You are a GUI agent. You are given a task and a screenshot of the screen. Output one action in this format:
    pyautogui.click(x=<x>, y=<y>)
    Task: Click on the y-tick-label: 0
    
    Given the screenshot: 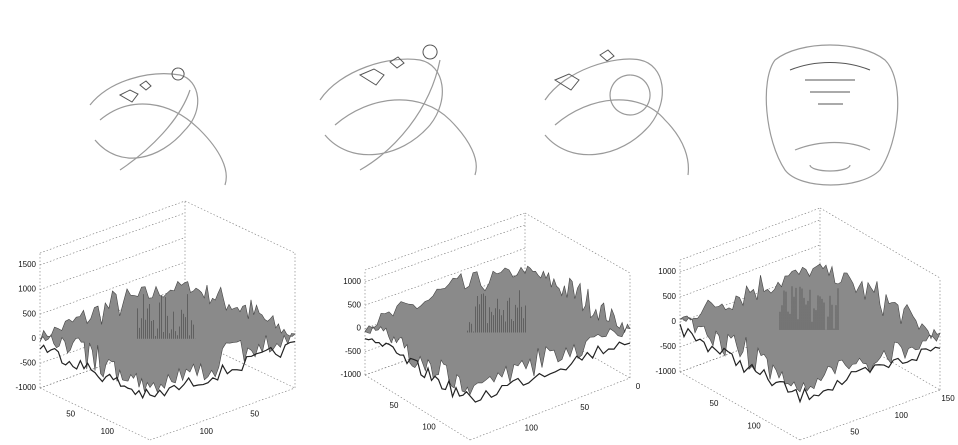 What is the action you would take?
    pyautogui.click(x=638, y=386)
    